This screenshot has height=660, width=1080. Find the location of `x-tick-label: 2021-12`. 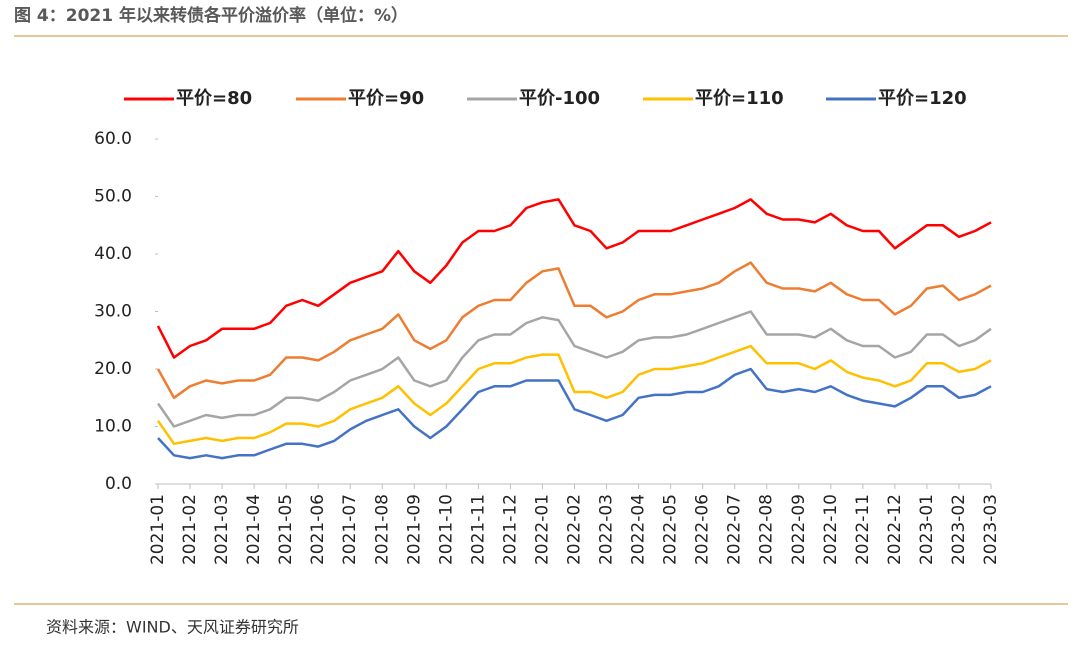

x-tick-label: 2021-12 is located at coordinates (510, 529).